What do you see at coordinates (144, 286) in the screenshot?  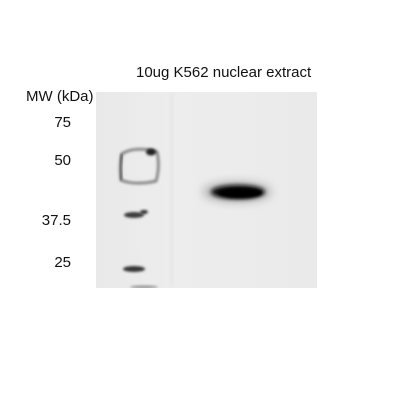 I see `ladder-band-bottom` at bounding box center [144, 286].